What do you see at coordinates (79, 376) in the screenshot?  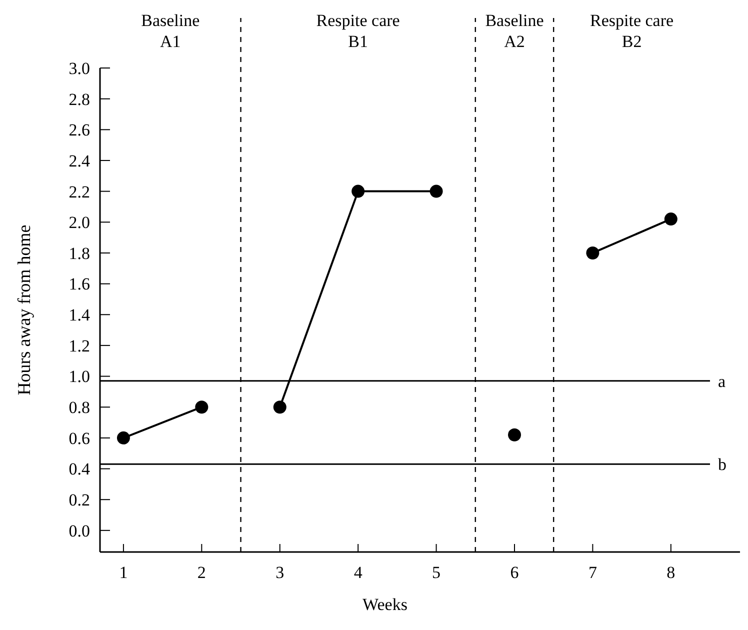 I see `y-tick-label: 1.0` at bounding box center [79, 376].